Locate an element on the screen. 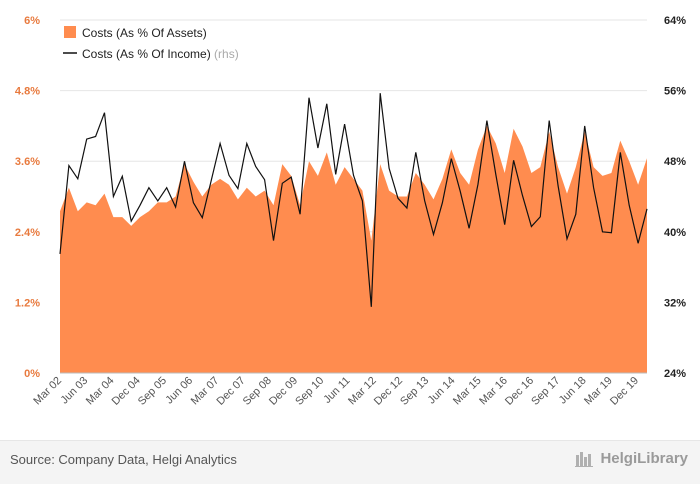  right-axis-ticks: 24% 32% 40% 48% 56% 64% is located at coordinates (675, 197).